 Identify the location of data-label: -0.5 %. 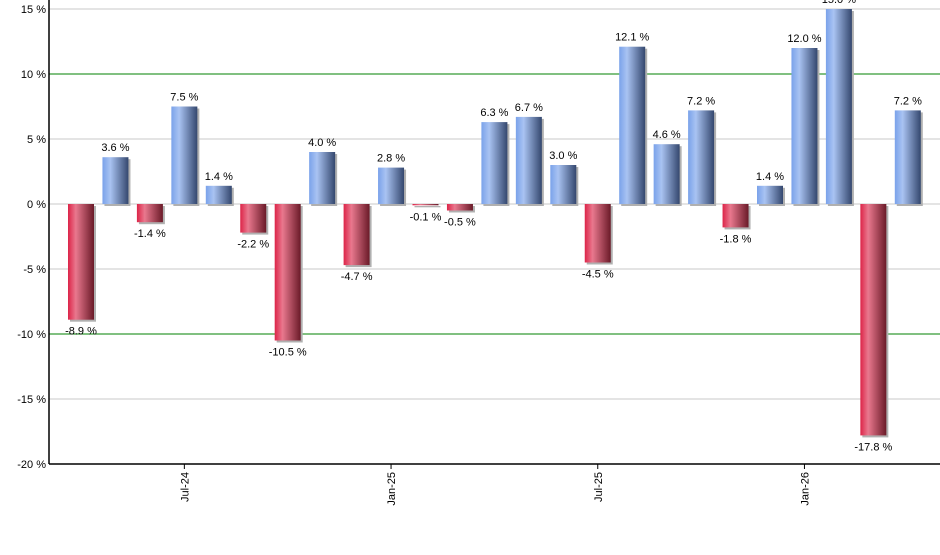
(460, 223).